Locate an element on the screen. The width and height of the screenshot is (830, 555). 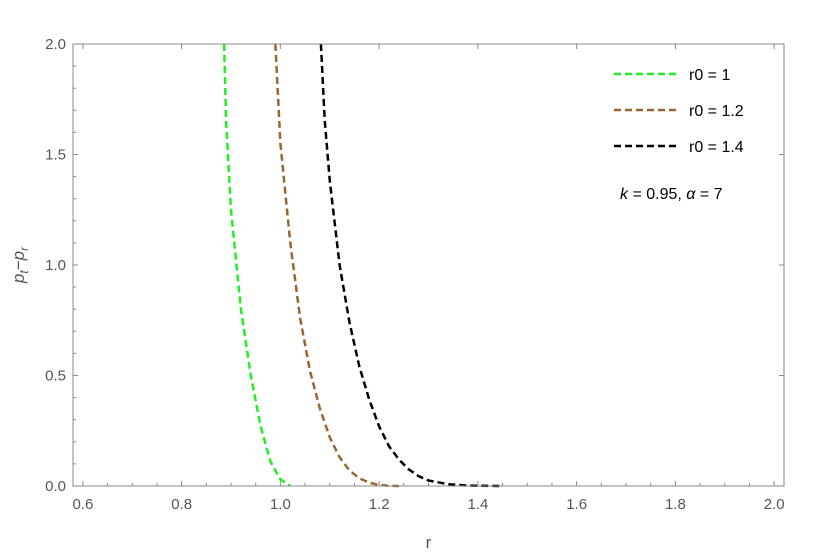
x-tick-label: 1.4 is located at coordinates (477, 504).